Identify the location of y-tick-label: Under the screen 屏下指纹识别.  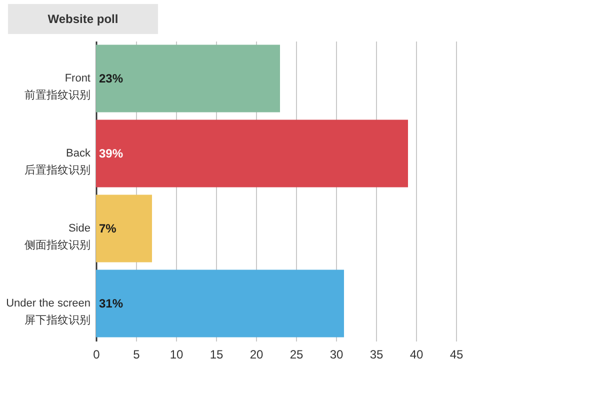
(48, 312).